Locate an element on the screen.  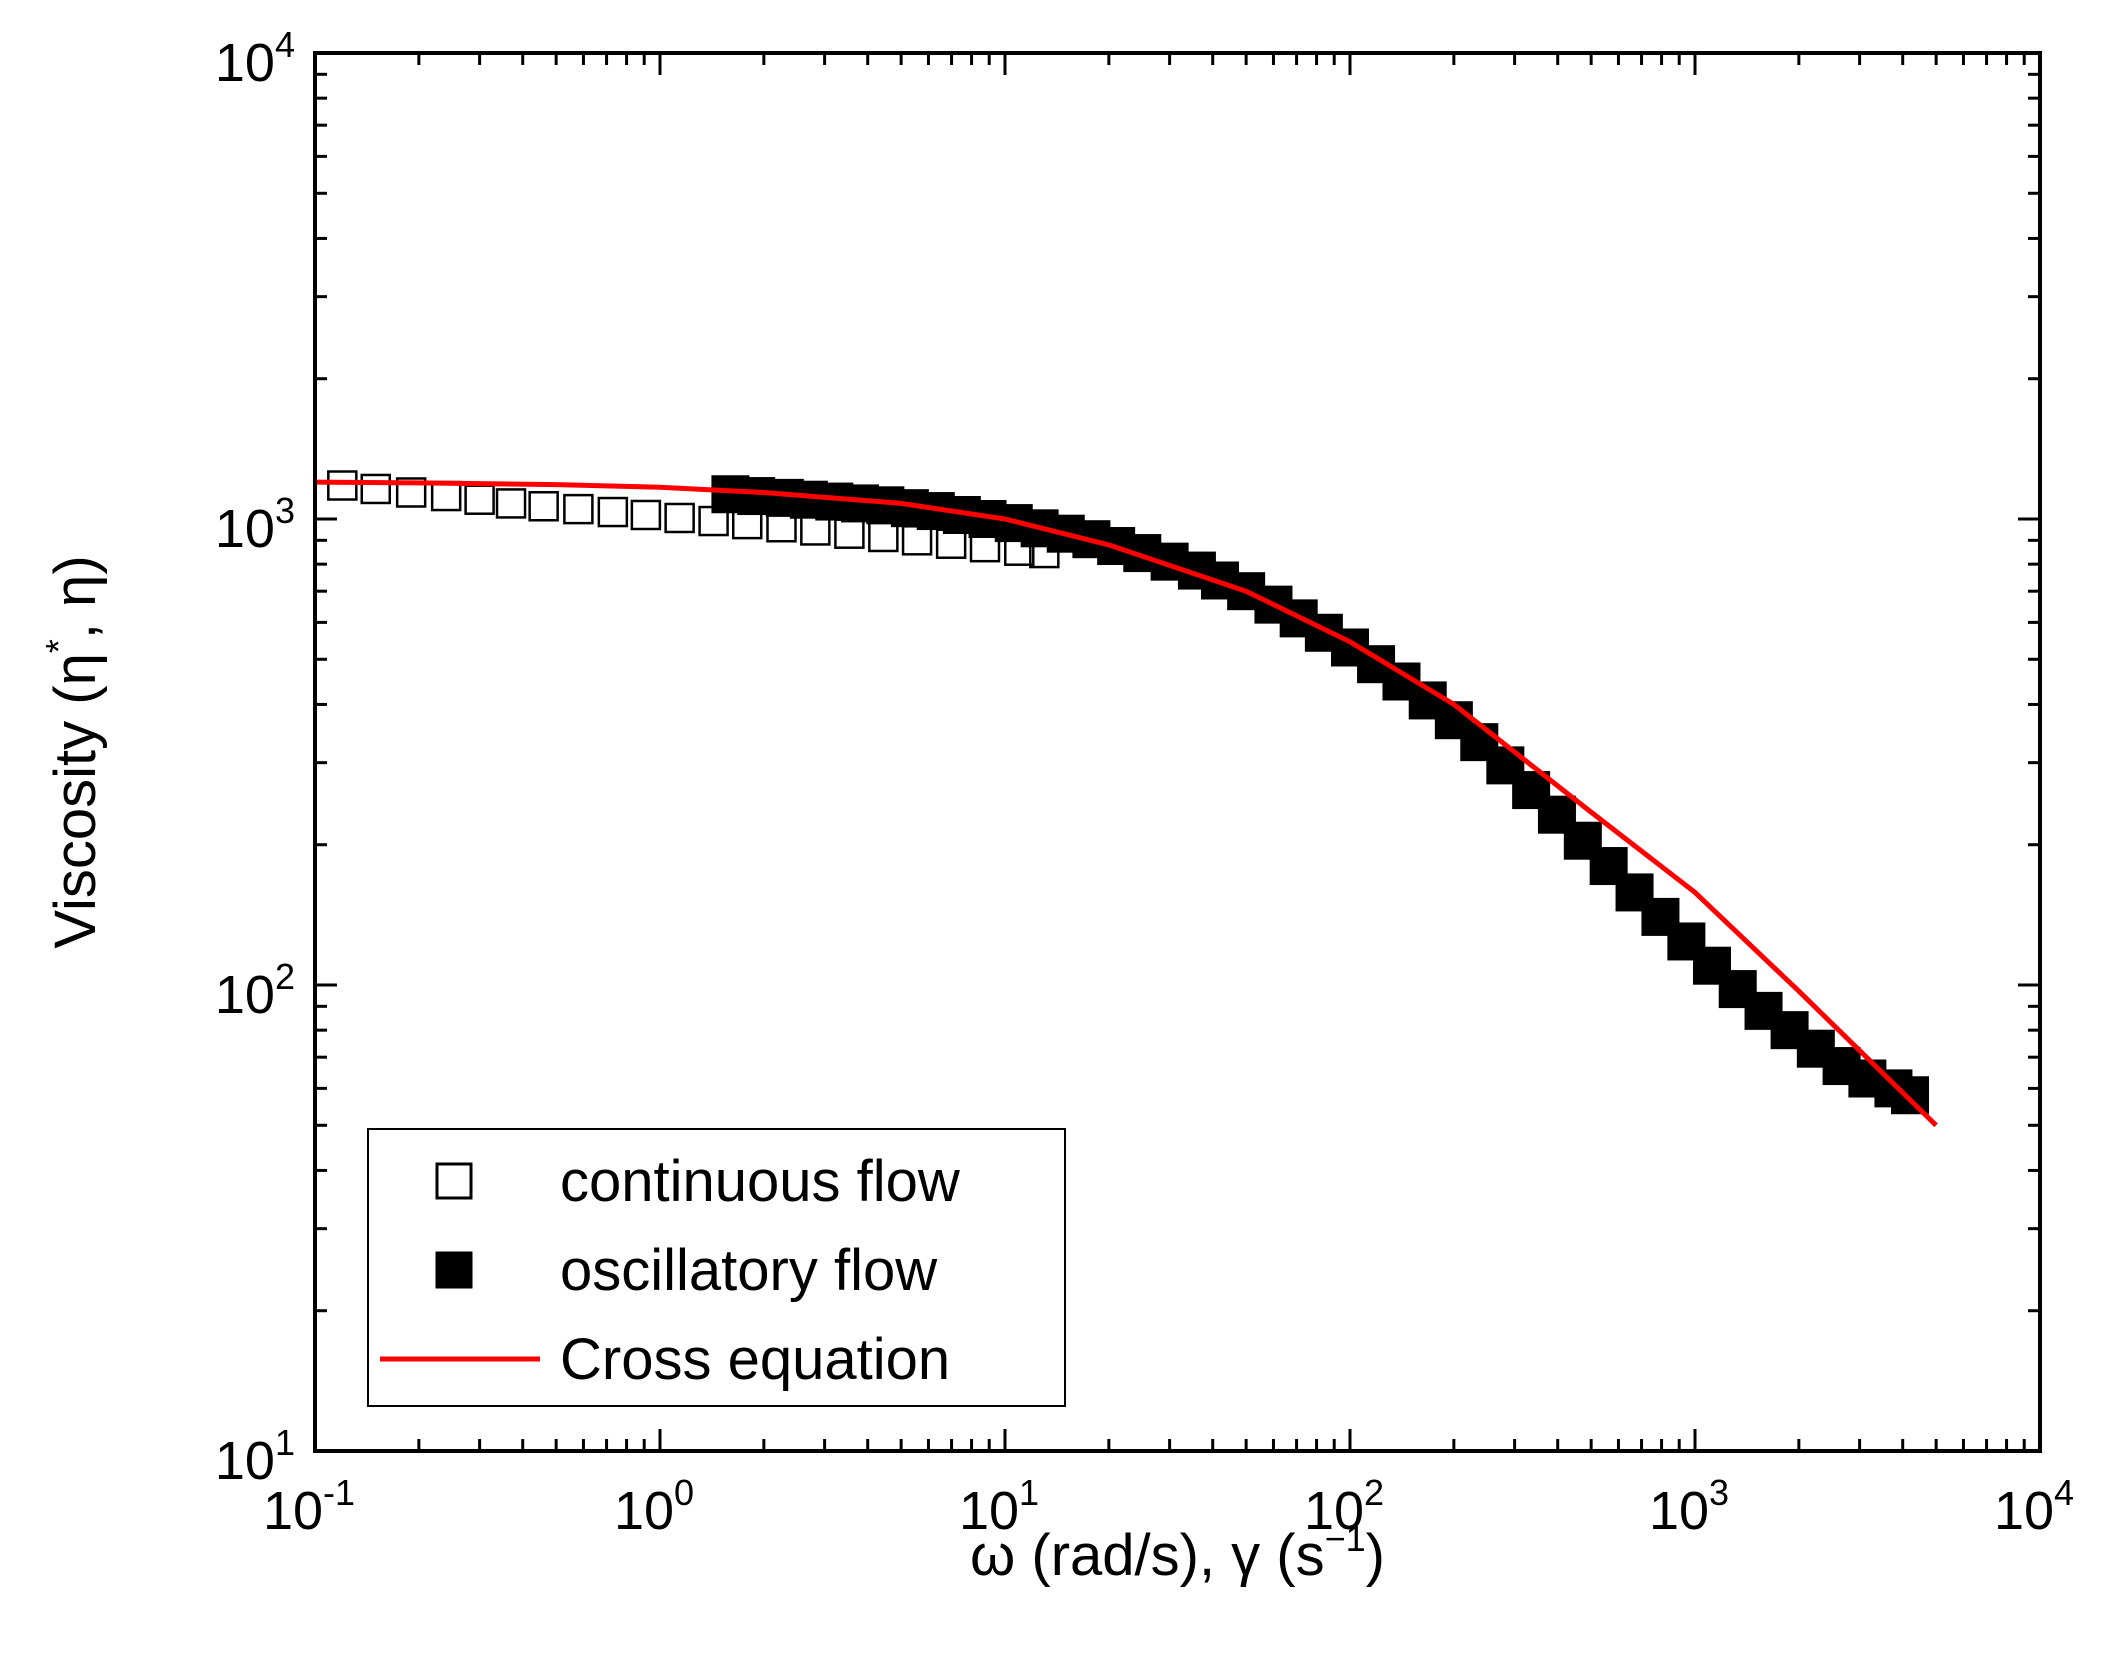
y-tick-label: 10³ is located at coordinates (255, 524).